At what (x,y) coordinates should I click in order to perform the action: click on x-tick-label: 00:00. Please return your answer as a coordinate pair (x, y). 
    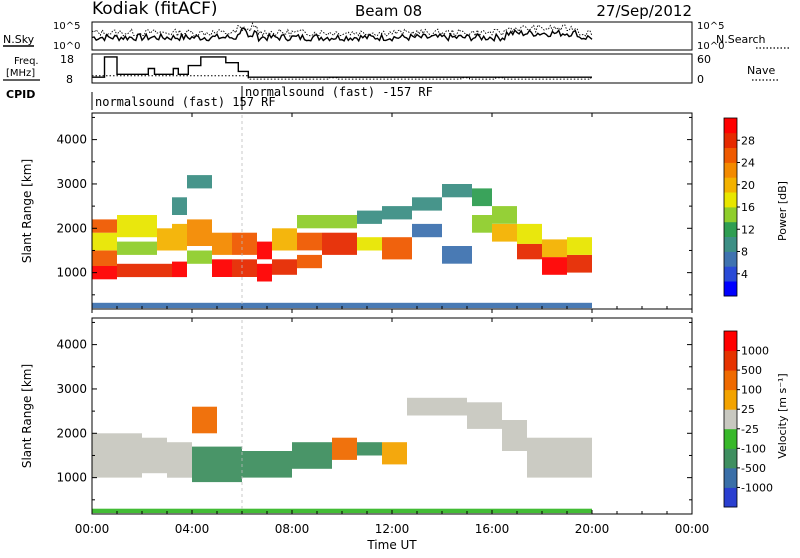
    Looking at the image, I should click on (692, 529).